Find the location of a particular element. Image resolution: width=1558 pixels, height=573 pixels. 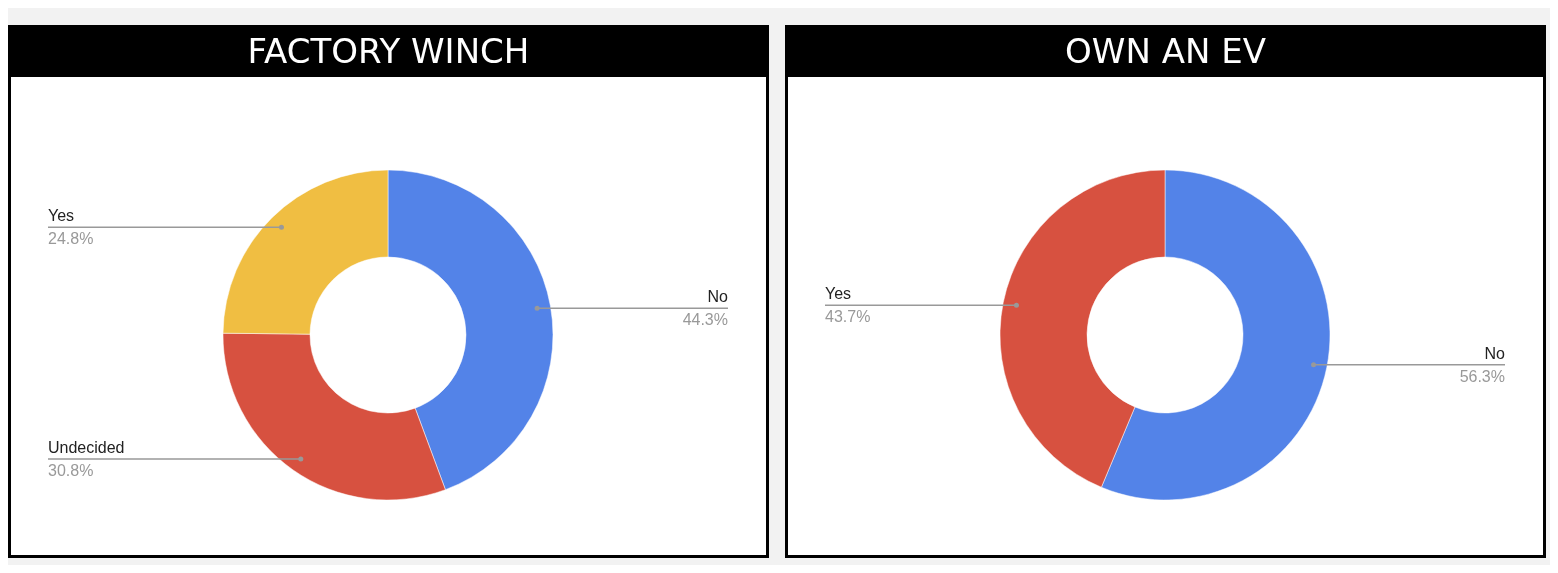

slice-label: Undecided is located at coordinates (86, 447).